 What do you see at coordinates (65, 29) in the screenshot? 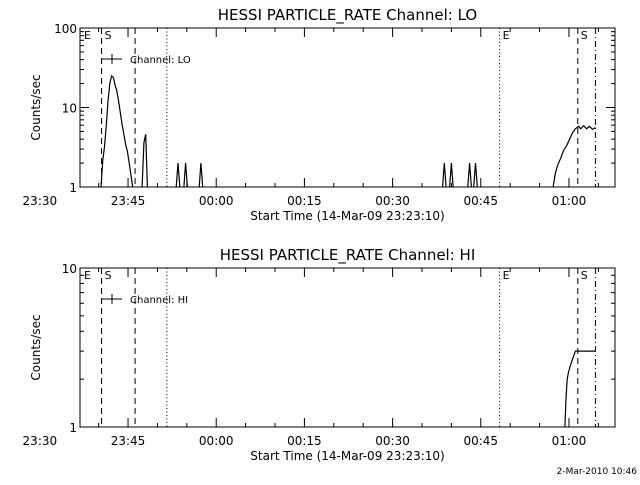
I see `y-tick-label: 100` at bounding box center [65, 29].